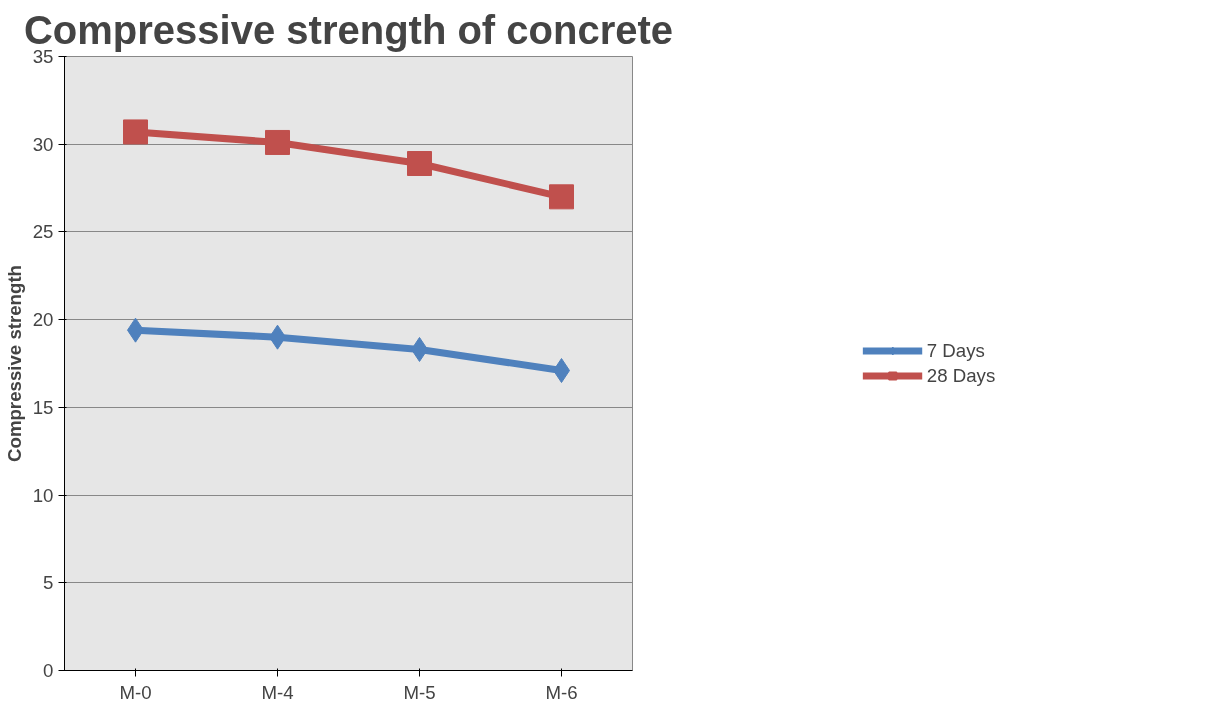  I want to click on y-tick-label: 5, so click(48, 583).